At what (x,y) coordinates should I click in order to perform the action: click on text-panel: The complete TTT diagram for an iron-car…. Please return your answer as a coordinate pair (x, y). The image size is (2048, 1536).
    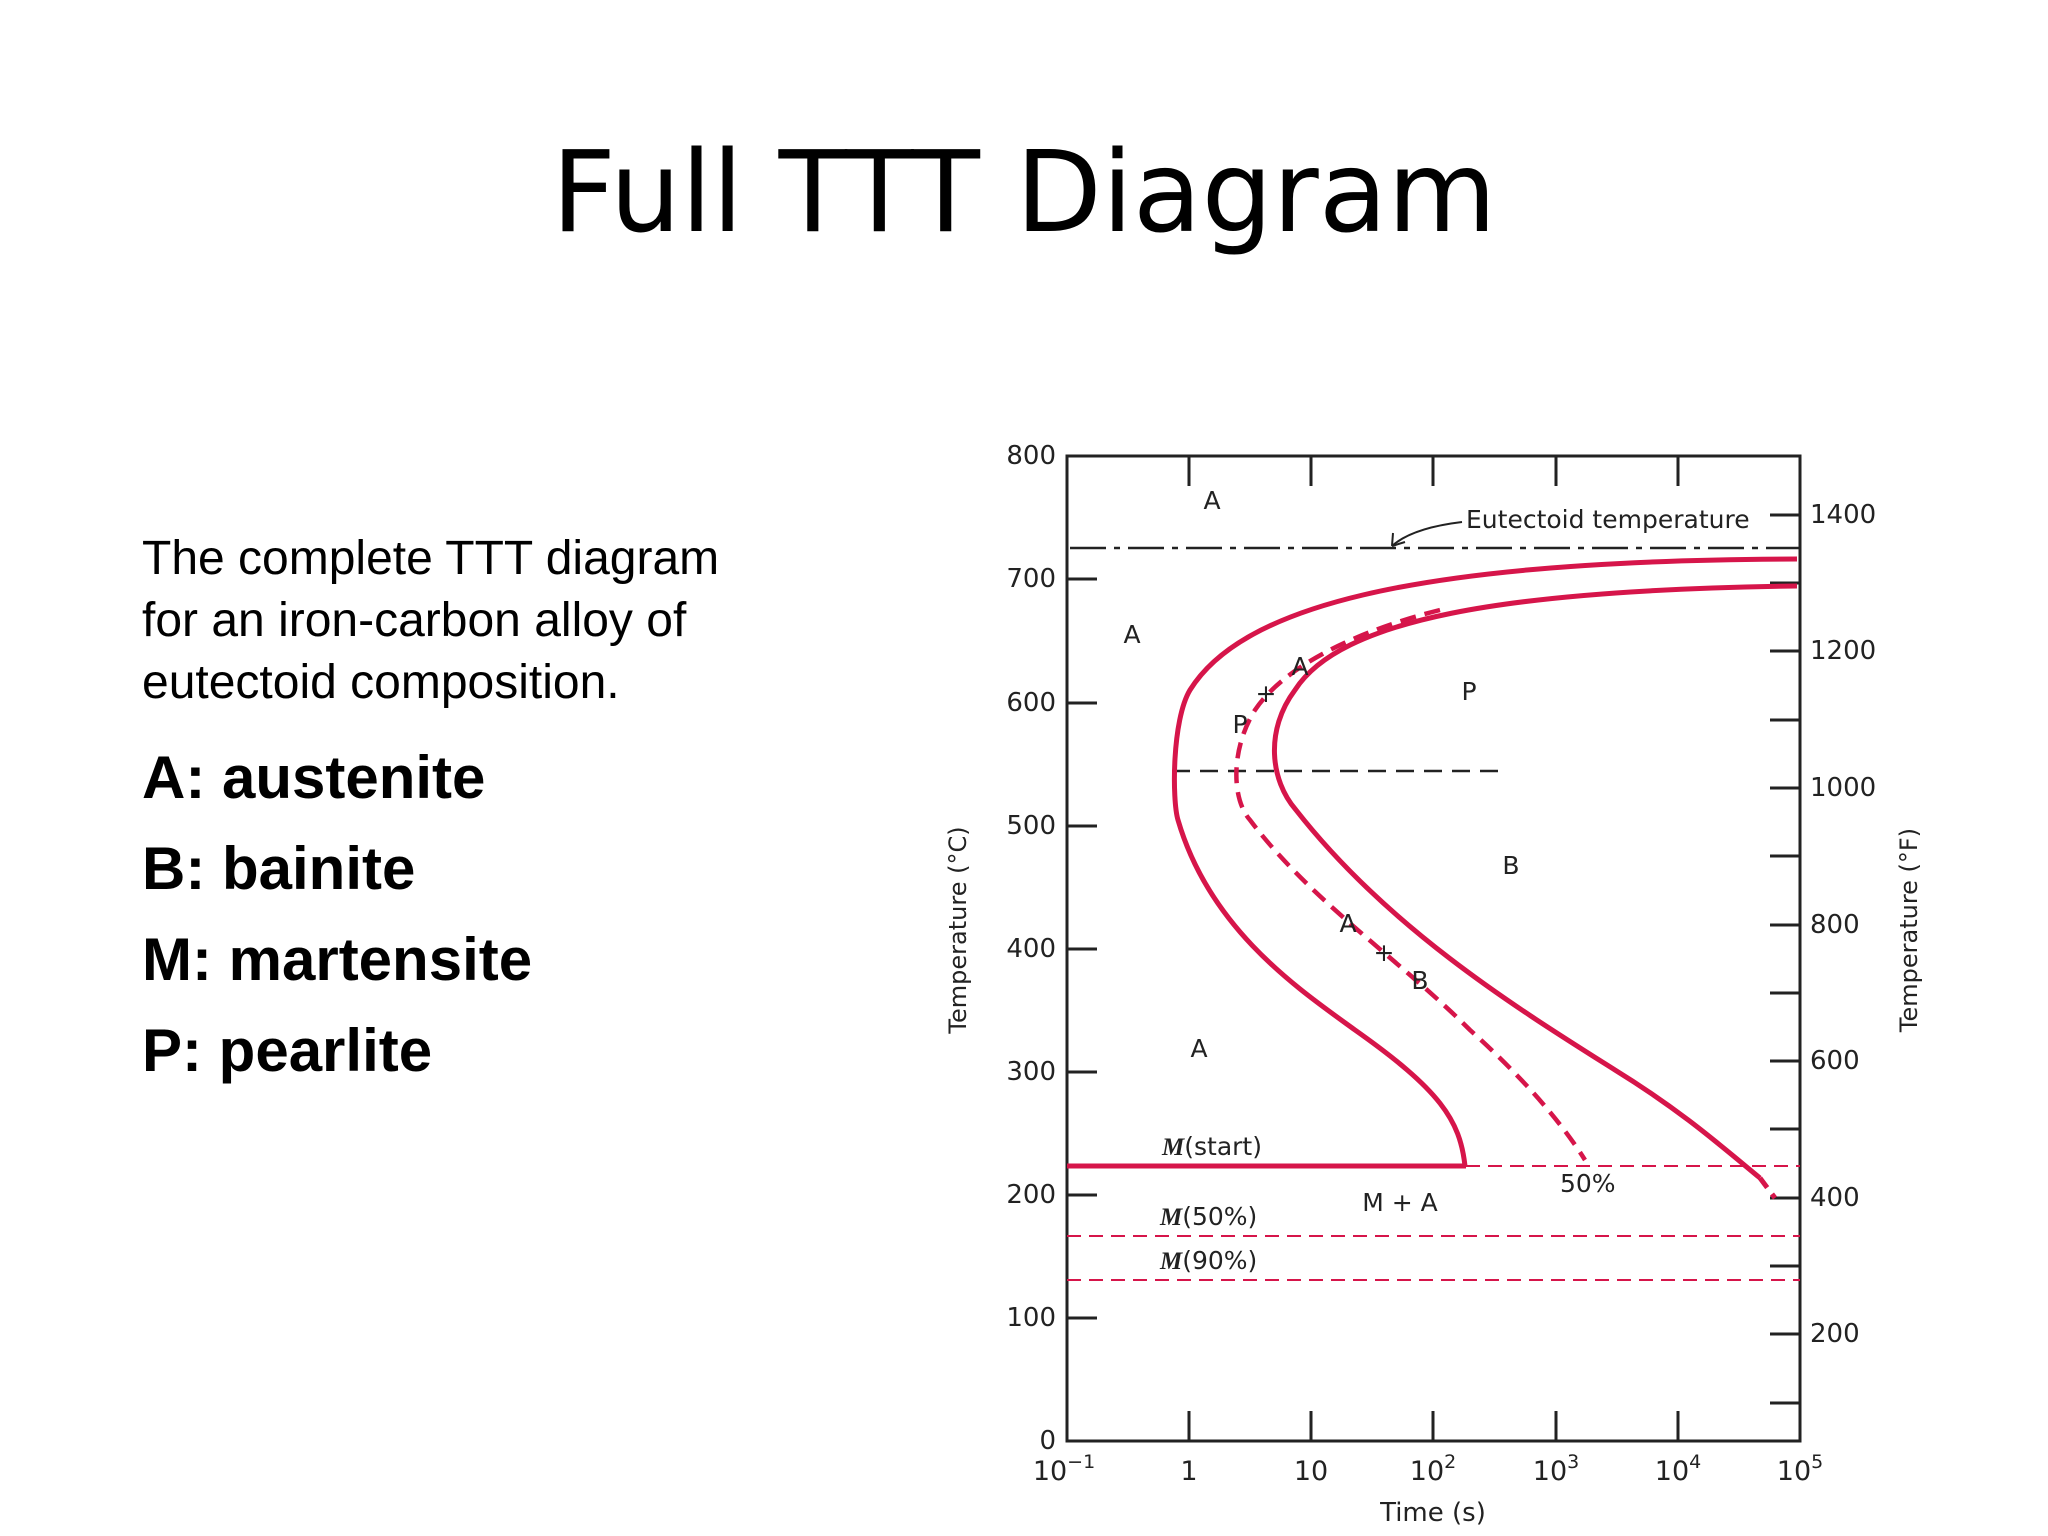
    Looking at the image, I should click on (462, 812).